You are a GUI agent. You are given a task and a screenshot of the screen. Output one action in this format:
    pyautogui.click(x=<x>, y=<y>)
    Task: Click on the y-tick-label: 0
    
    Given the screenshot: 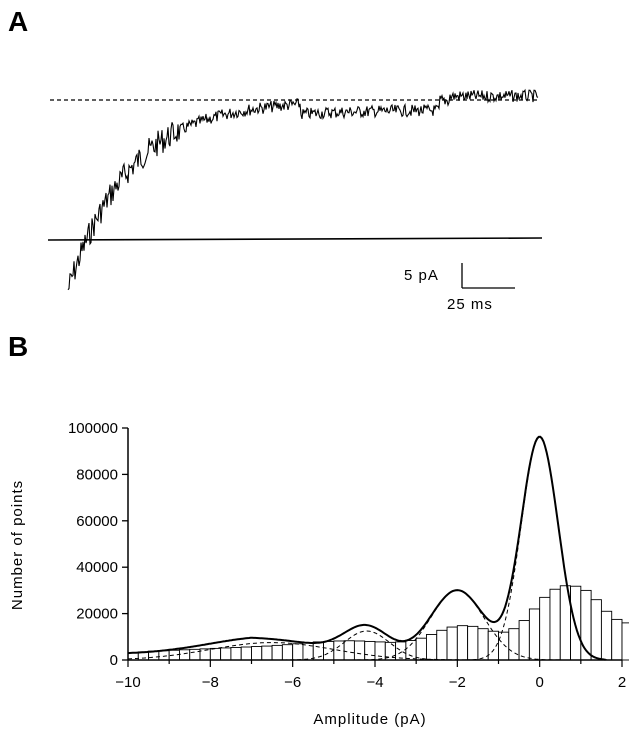 What is the action you would take?
    pyautogui.click(x=114, y=660)
    